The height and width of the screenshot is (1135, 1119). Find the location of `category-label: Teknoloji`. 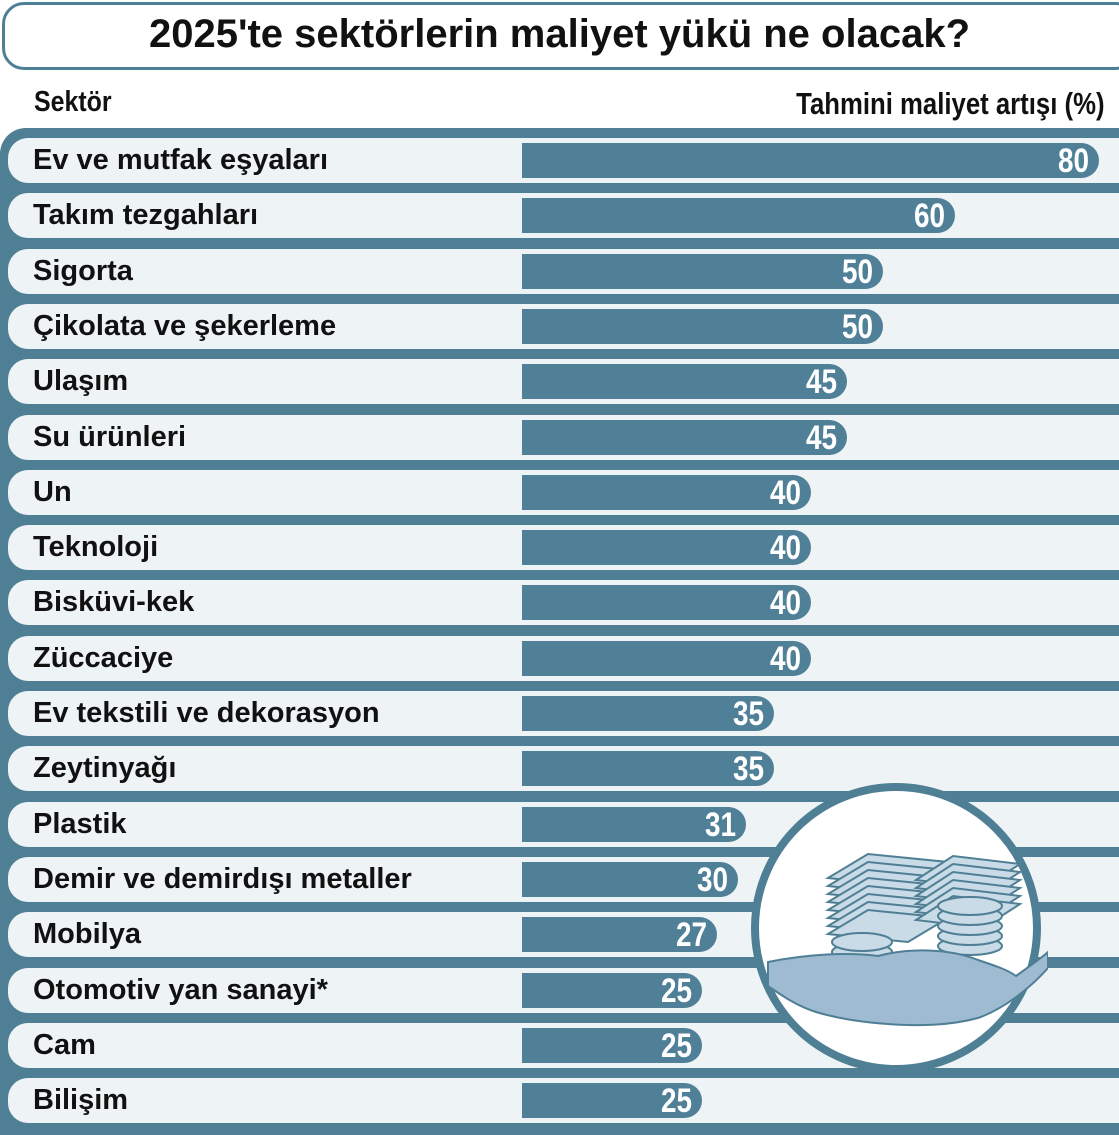

category-label: Teknoloji is located at coordinates (96, 547).